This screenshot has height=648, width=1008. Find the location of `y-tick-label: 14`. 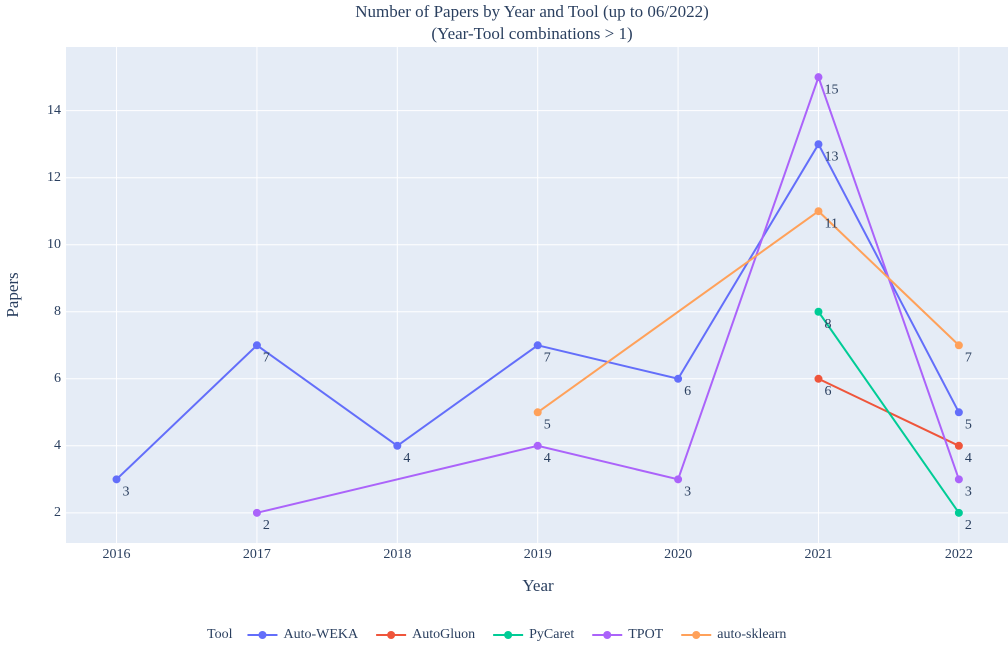

y-tick-label: 14 is located at coordinates (54, 110).